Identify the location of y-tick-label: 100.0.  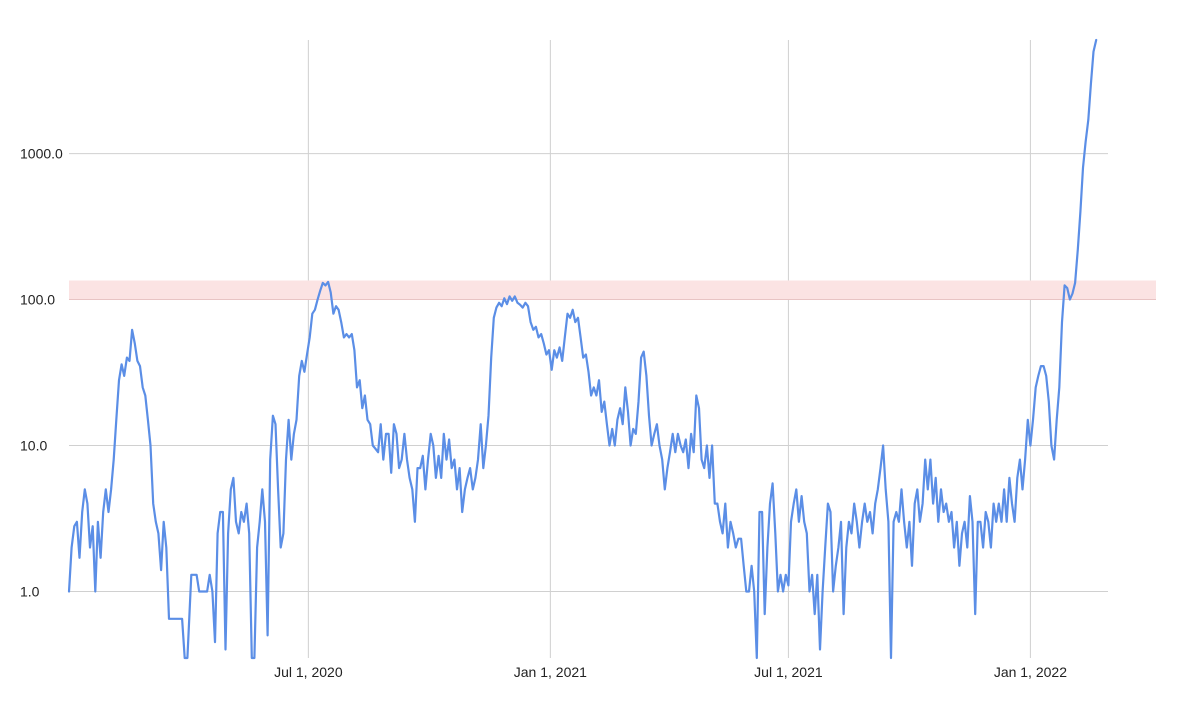
(37, 300).